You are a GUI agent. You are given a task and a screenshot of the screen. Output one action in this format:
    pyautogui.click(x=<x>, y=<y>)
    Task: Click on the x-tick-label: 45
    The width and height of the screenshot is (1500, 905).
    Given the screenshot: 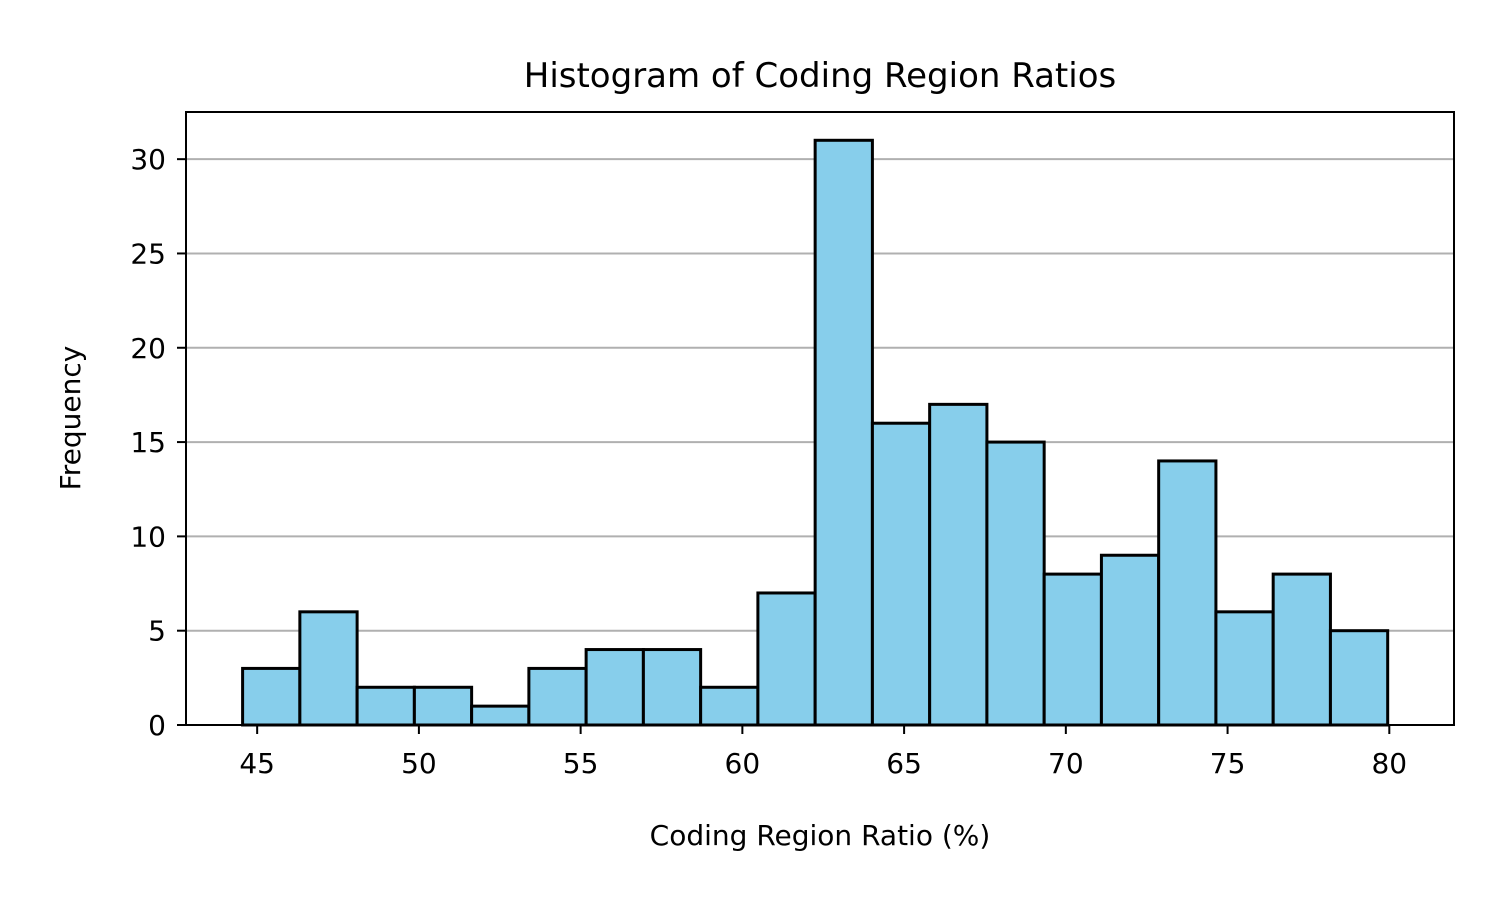 What is the action you would take?
    pyautogui.click(x=257, y=763)
    